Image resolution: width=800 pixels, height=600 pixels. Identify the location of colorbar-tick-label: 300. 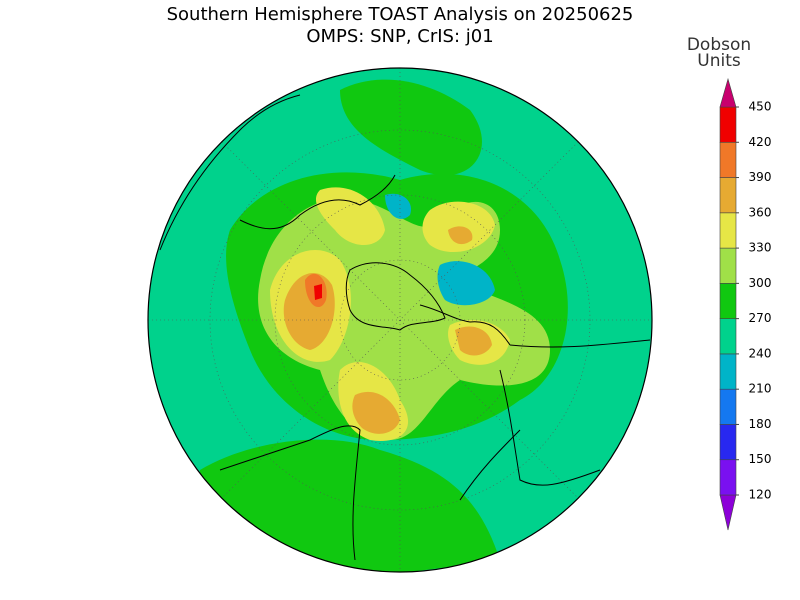
(760, 283).